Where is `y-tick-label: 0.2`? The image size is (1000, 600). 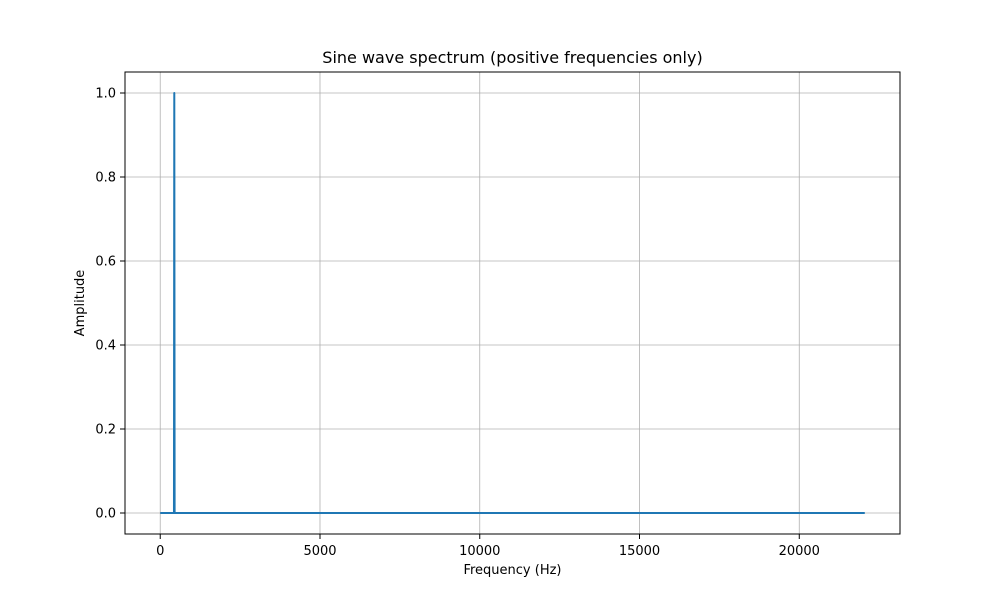 y-tick-label: 0.2 is located at coordinates (105, 430).